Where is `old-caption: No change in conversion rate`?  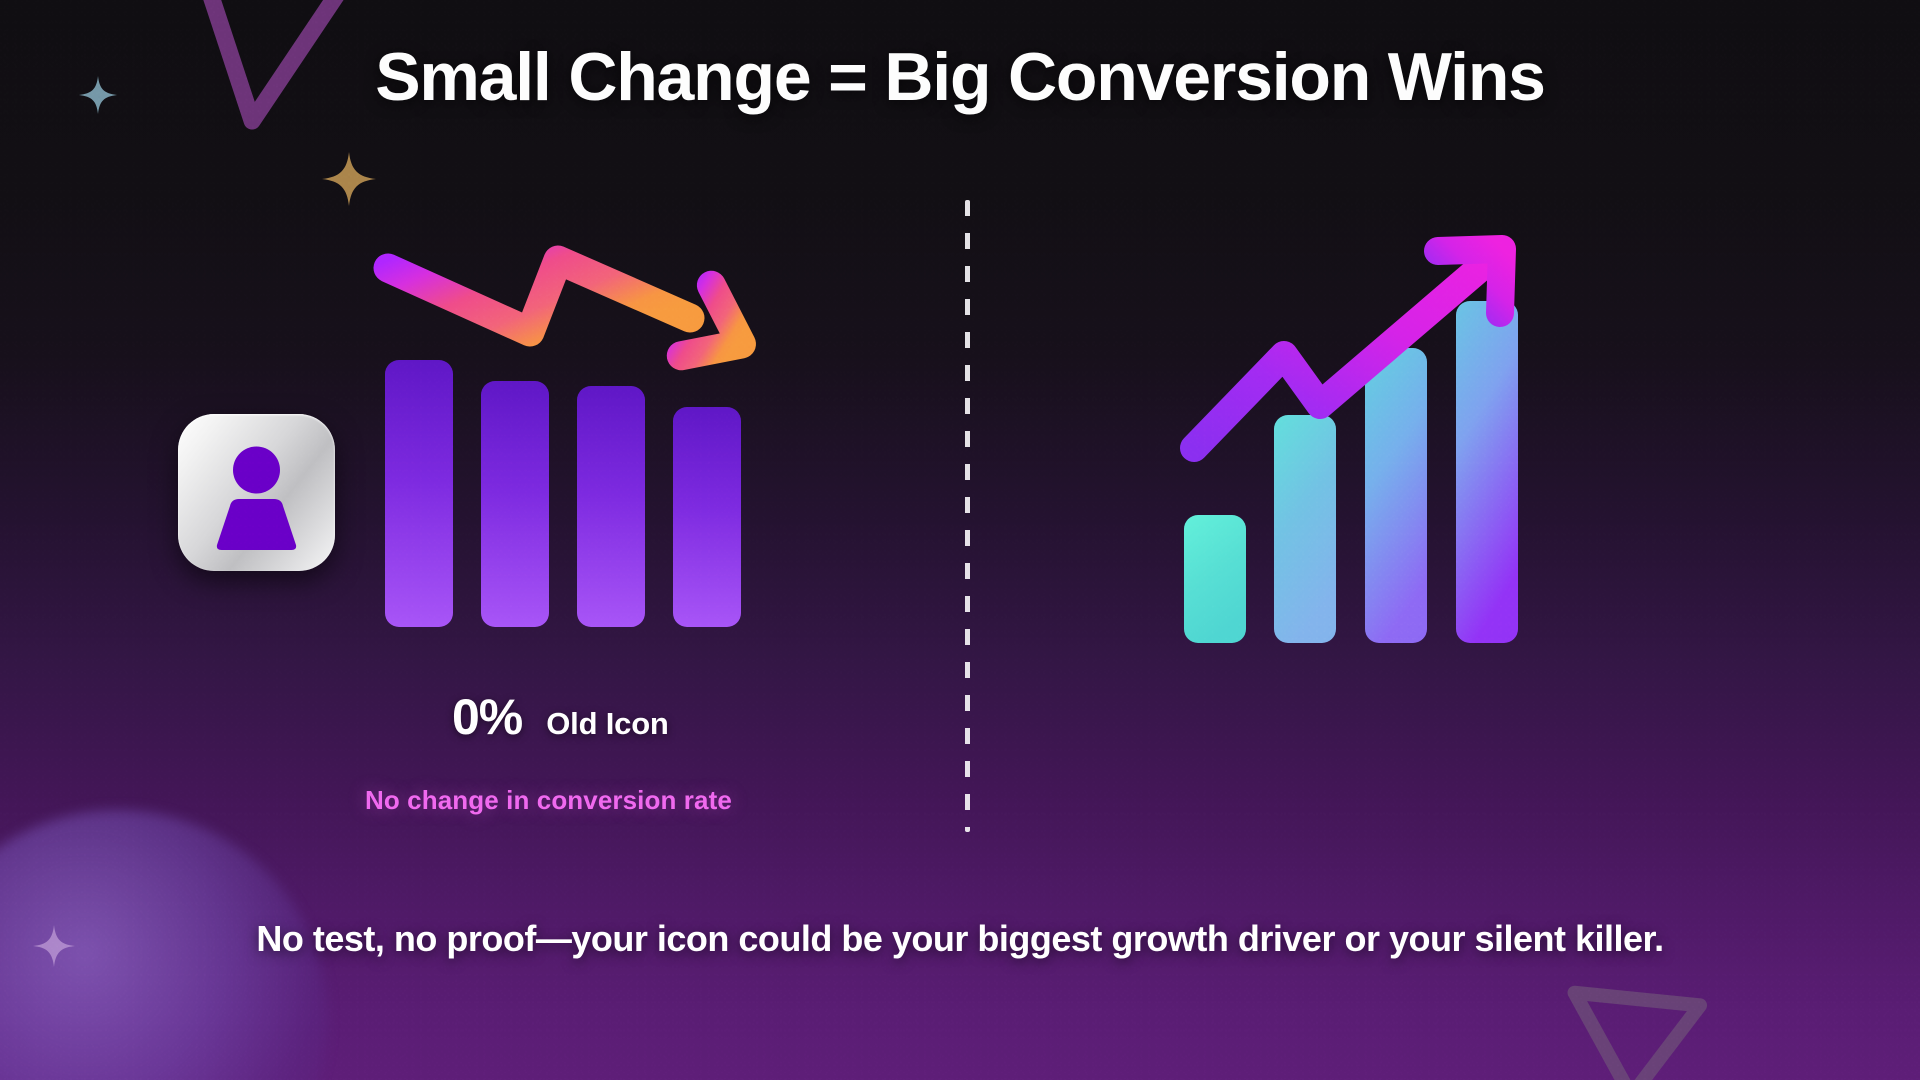 old-caption: No change in conversion rate is located at coordinates (548, 800).